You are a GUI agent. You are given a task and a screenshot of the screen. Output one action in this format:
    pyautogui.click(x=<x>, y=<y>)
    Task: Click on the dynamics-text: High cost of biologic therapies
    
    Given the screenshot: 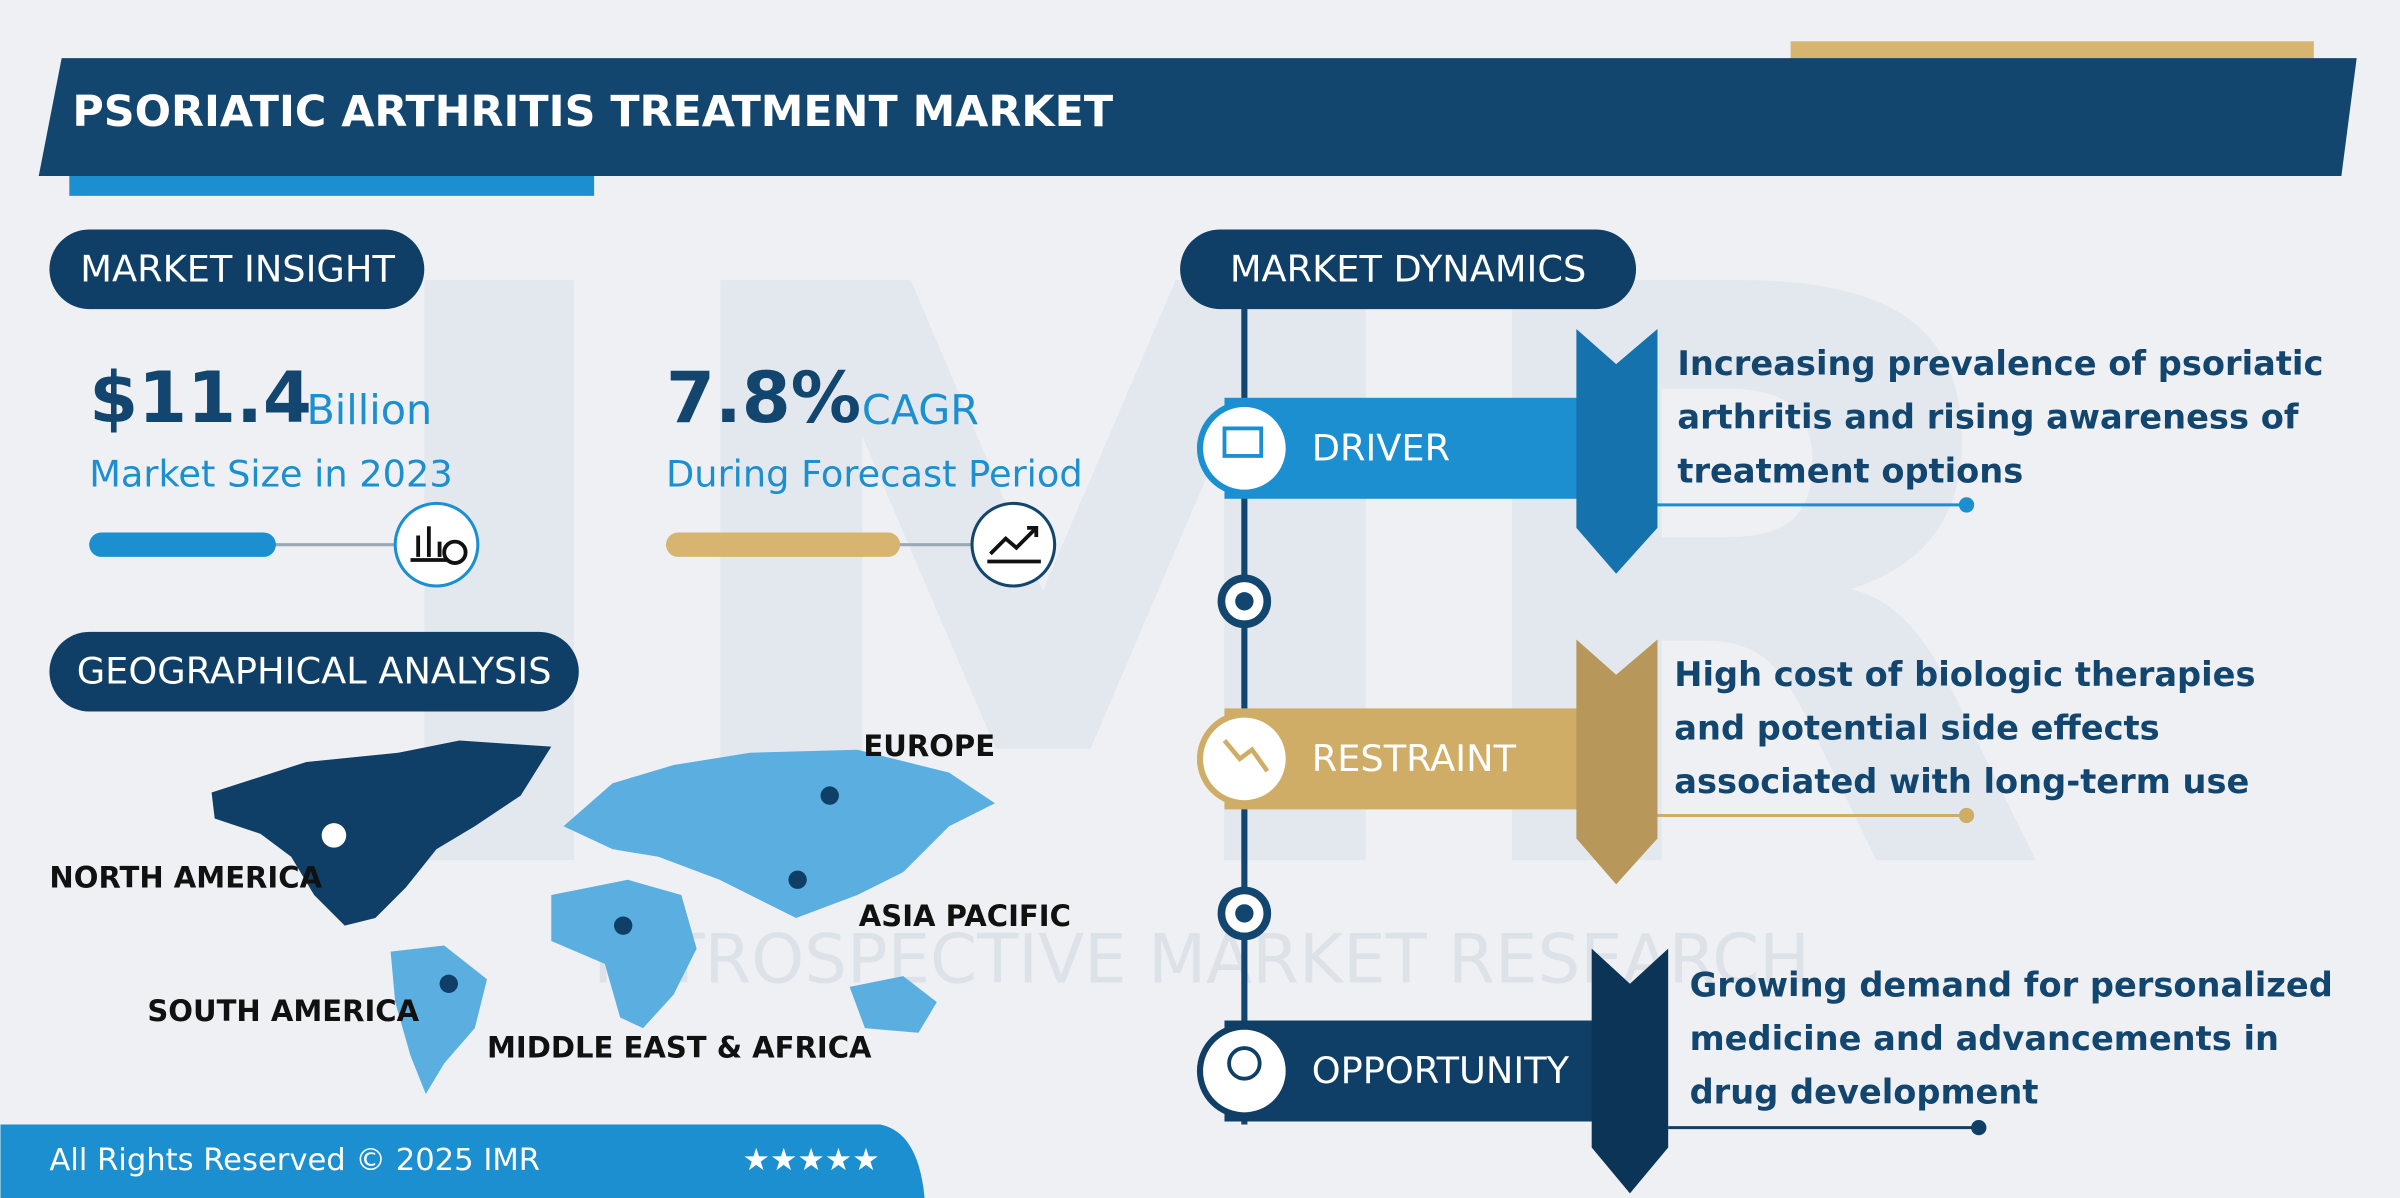 What is the action you would take?
    pyautogui.click(x=1964, y=674)
    